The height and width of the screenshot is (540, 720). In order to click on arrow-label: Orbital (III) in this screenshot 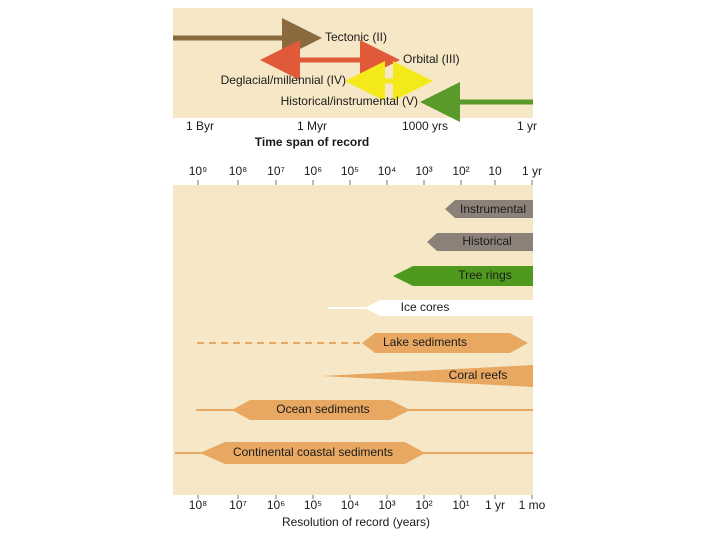, I will do `click(431, 59)`.